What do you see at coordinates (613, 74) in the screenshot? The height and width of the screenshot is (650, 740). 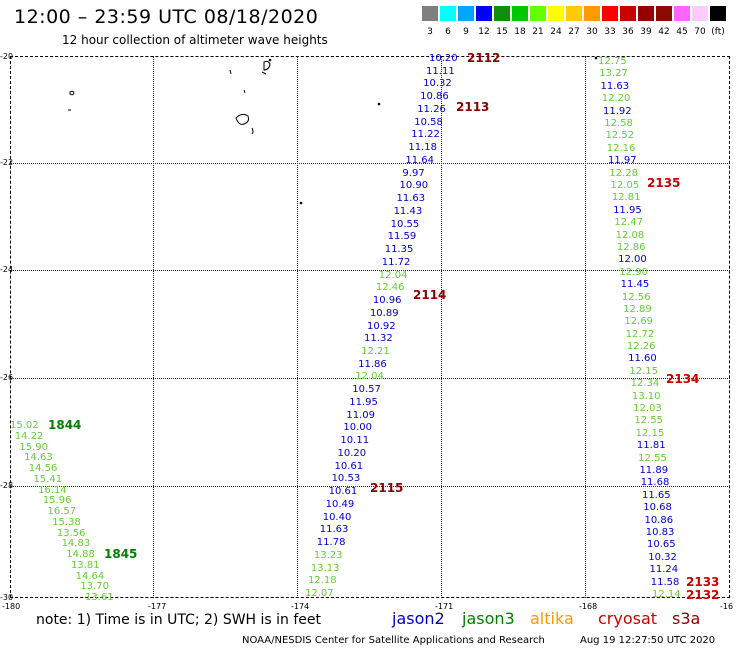 I see `wave-height-value: 13.27` at bounding box center [613, 74].